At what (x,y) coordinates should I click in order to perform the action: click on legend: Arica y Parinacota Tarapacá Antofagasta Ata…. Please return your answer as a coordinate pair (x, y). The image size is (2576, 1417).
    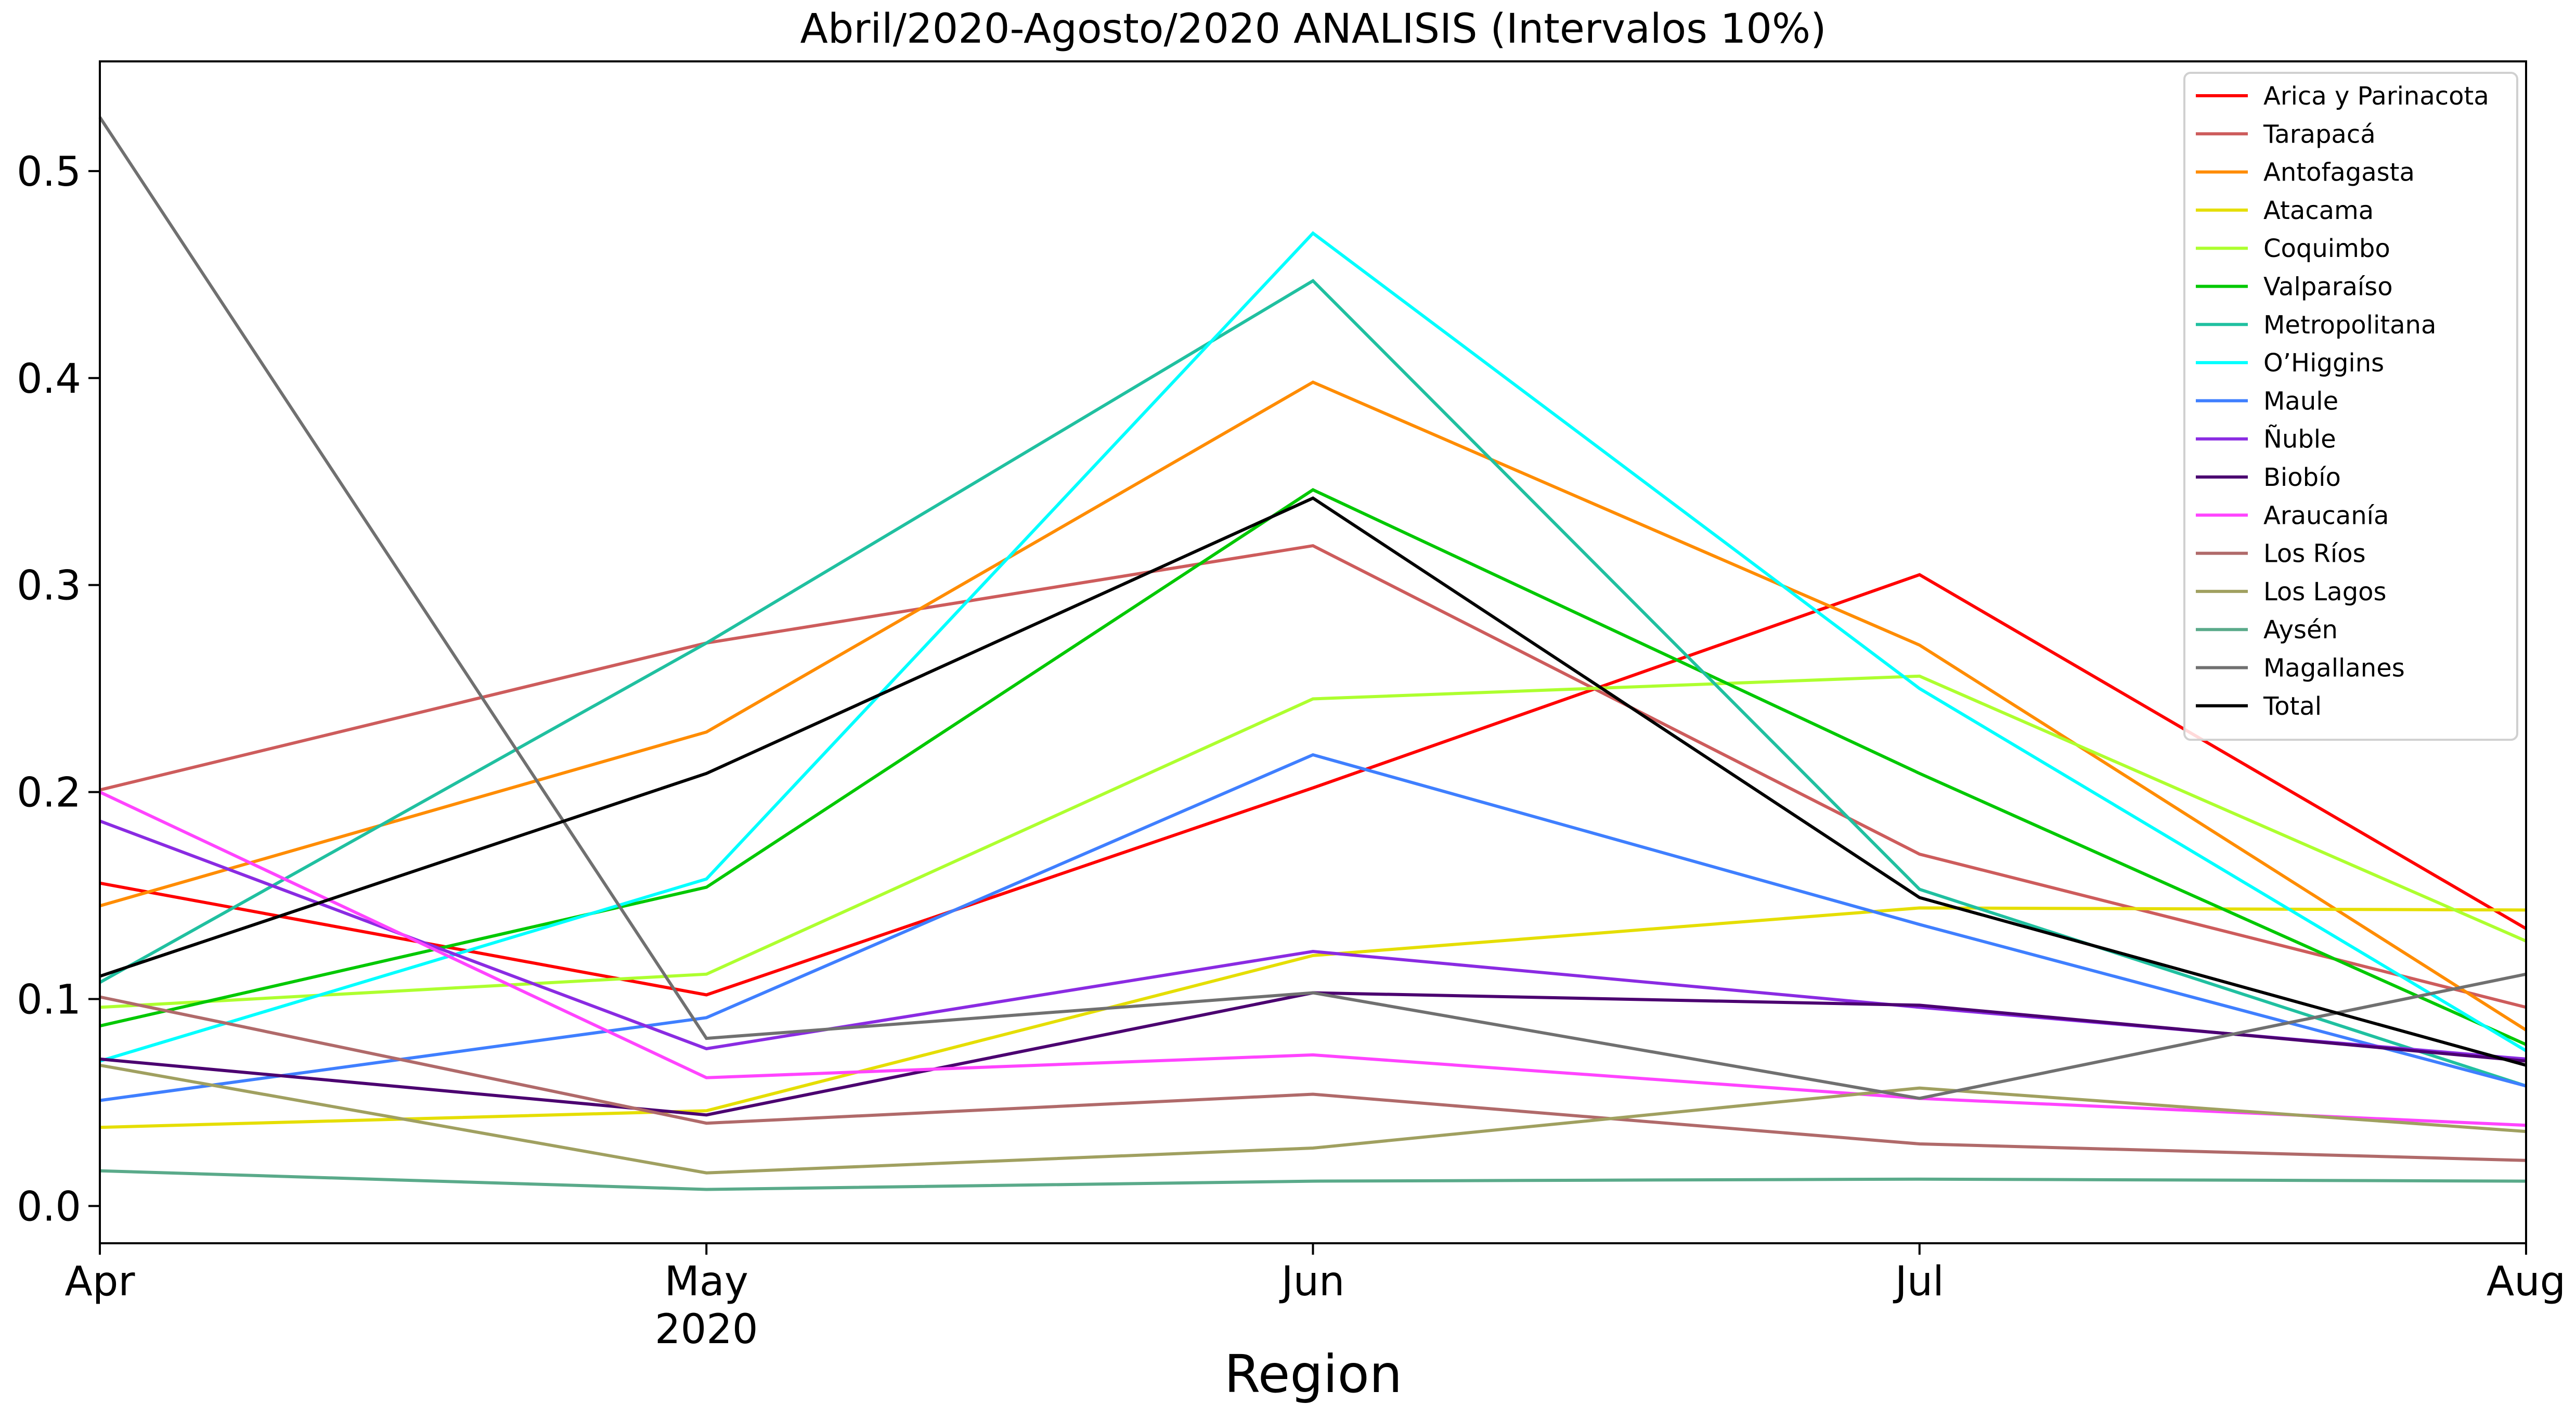
    Looking at the image, I should click on (2351, 406).